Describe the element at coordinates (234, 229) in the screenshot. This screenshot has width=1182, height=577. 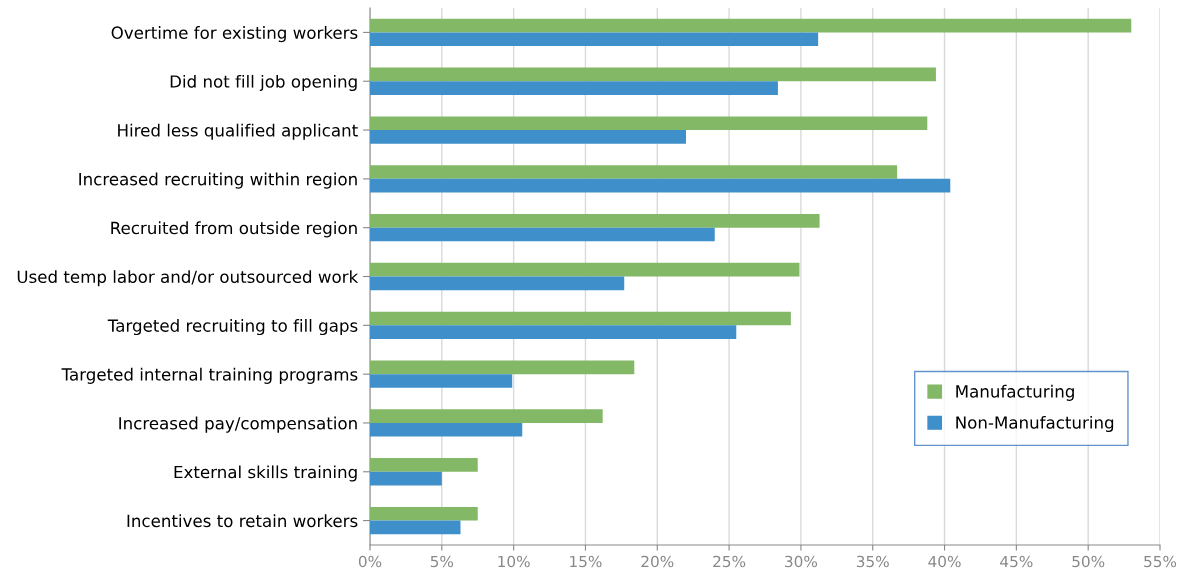
I see `y-tick-label: Recruited from outside region` at that location.